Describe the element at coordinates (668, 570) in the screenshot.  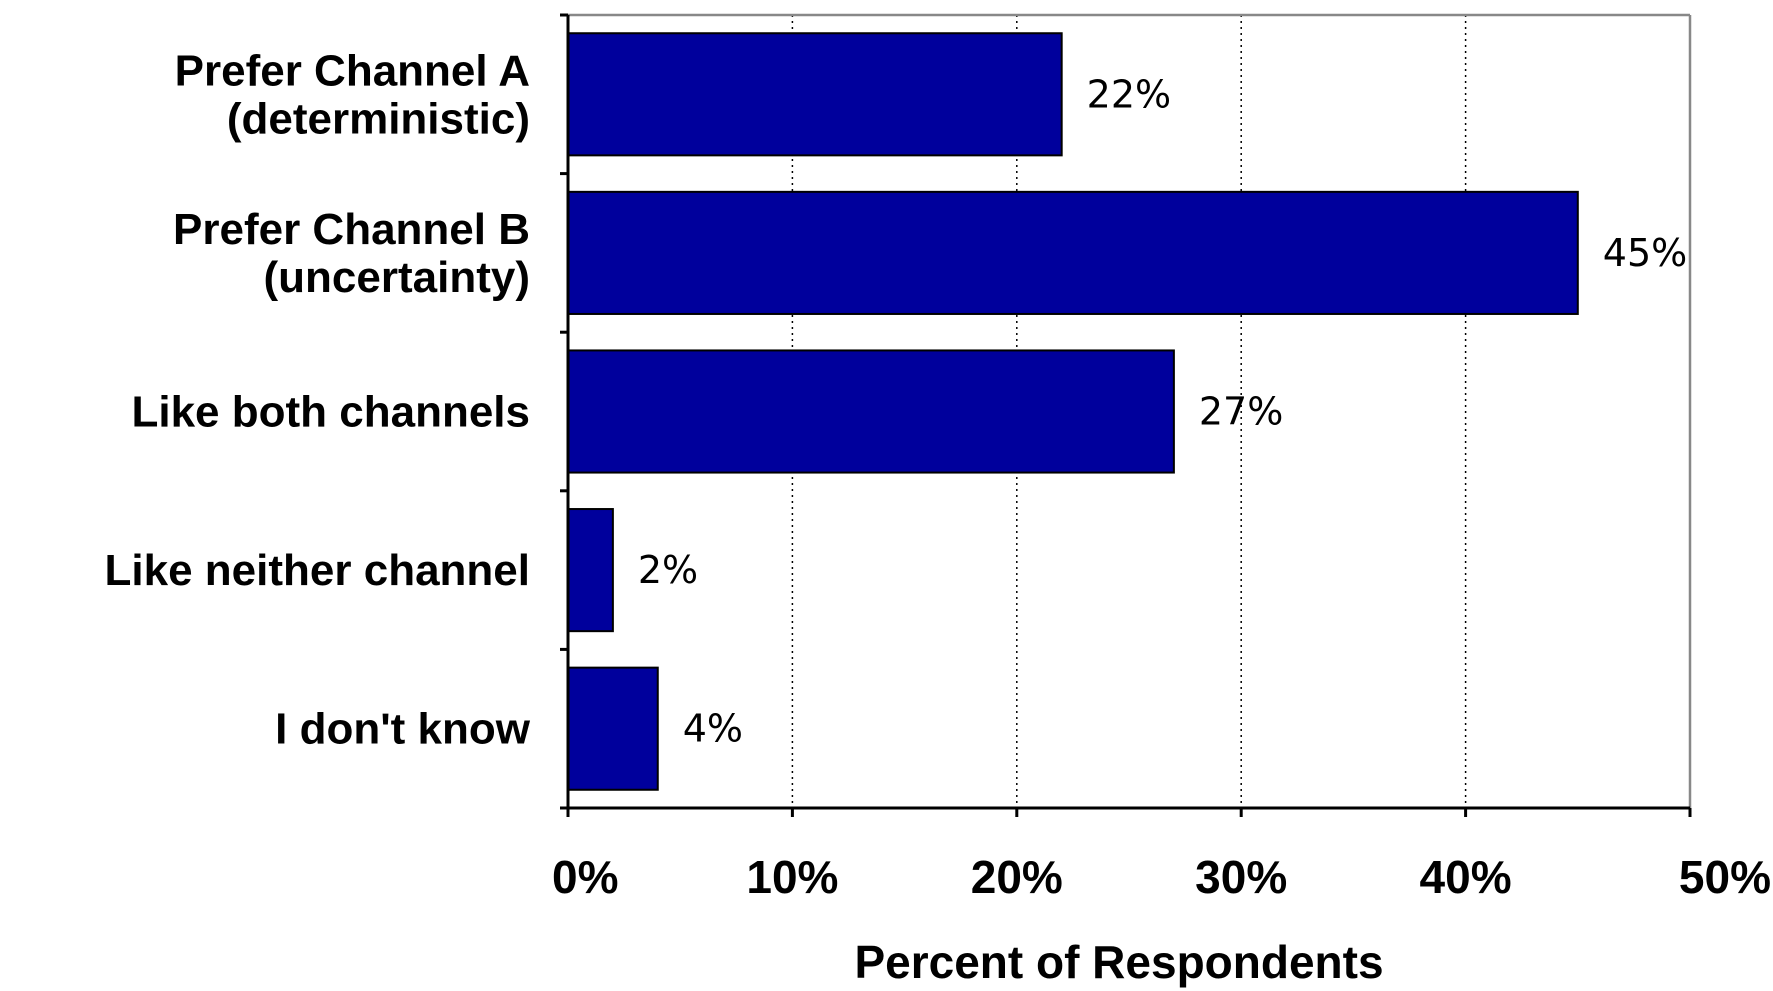
I see `data-label: 2%` at that location.